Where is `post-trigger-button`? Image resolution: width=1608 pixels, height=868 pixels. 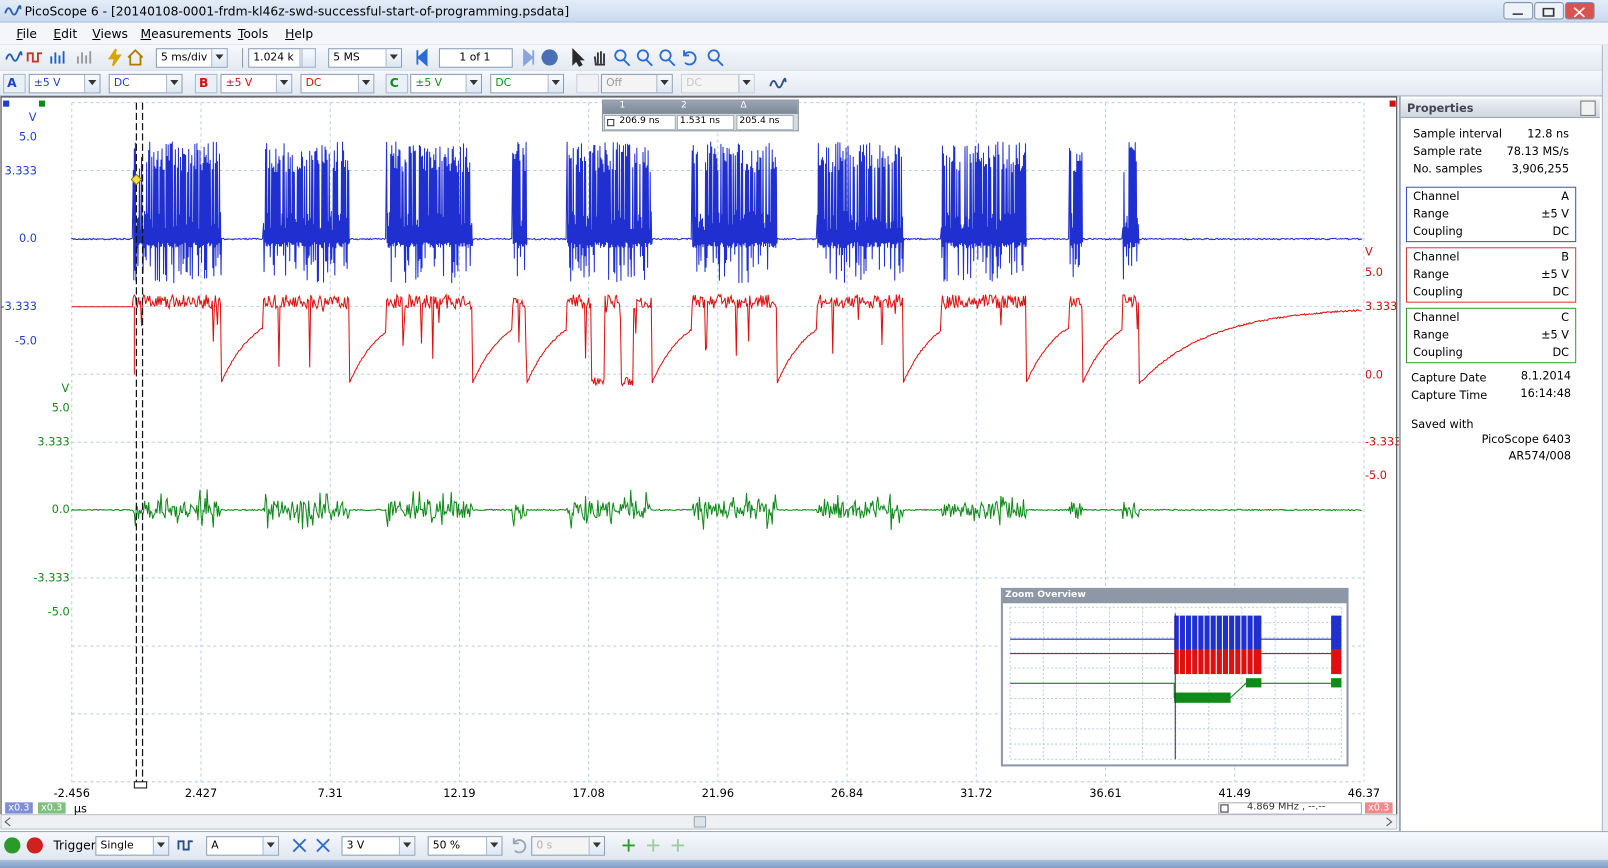 post-trigger-button is located at coordinates (519, 845).